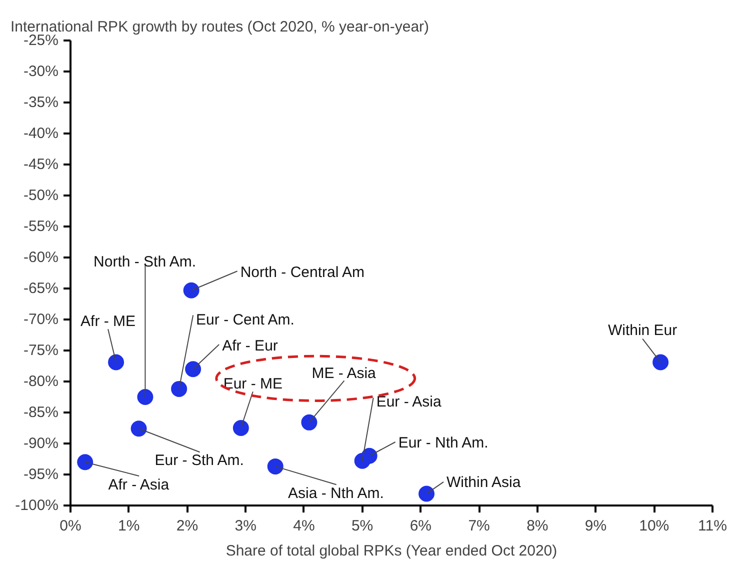 This screenshot has height=570, width=737. Describe the element at coordinates (344, 373) in the screenshot. I see `annotation: ME - Asia` at that location.